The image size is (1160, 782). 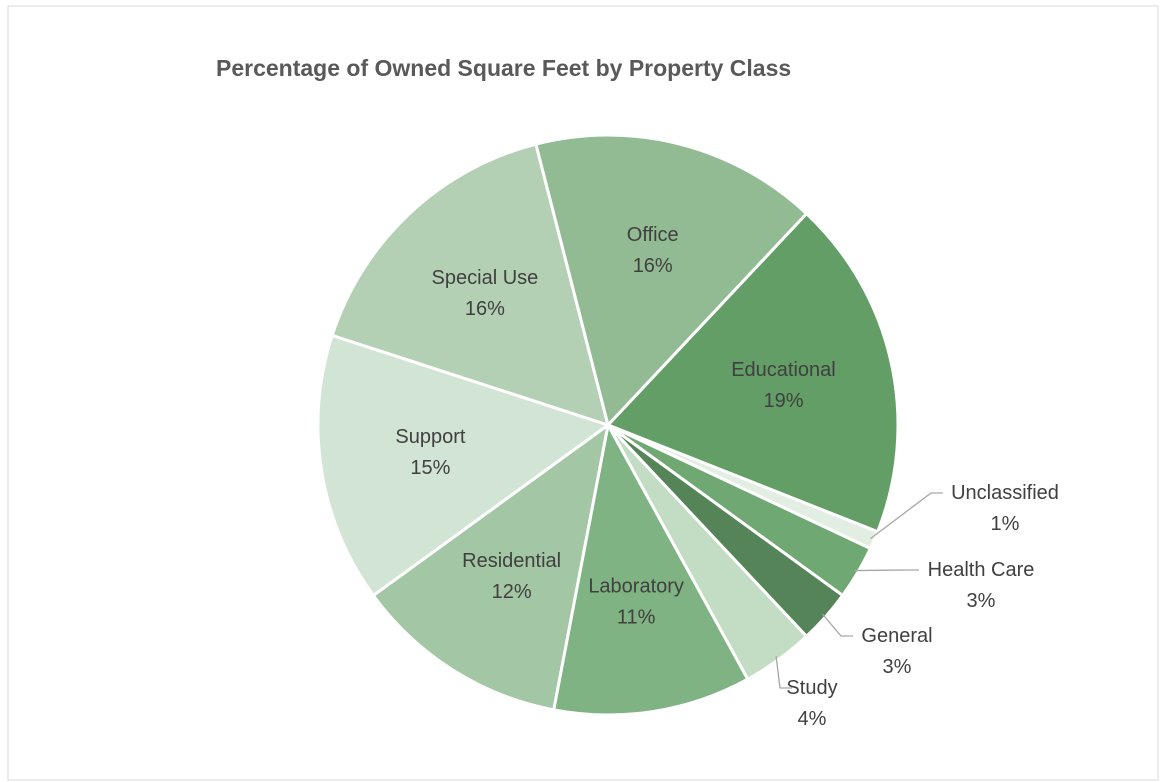 I want to click on category-label: Laboratory, so click(x=636, y=587).